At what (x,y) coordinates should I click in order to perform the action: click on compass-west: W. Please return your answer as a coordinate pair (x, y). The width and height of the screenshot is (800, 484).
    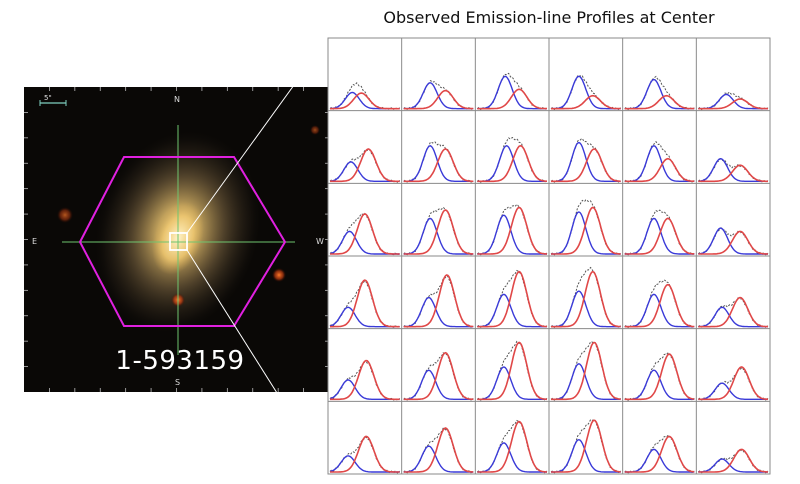
    Looking at the image, I should click on (320, 241).